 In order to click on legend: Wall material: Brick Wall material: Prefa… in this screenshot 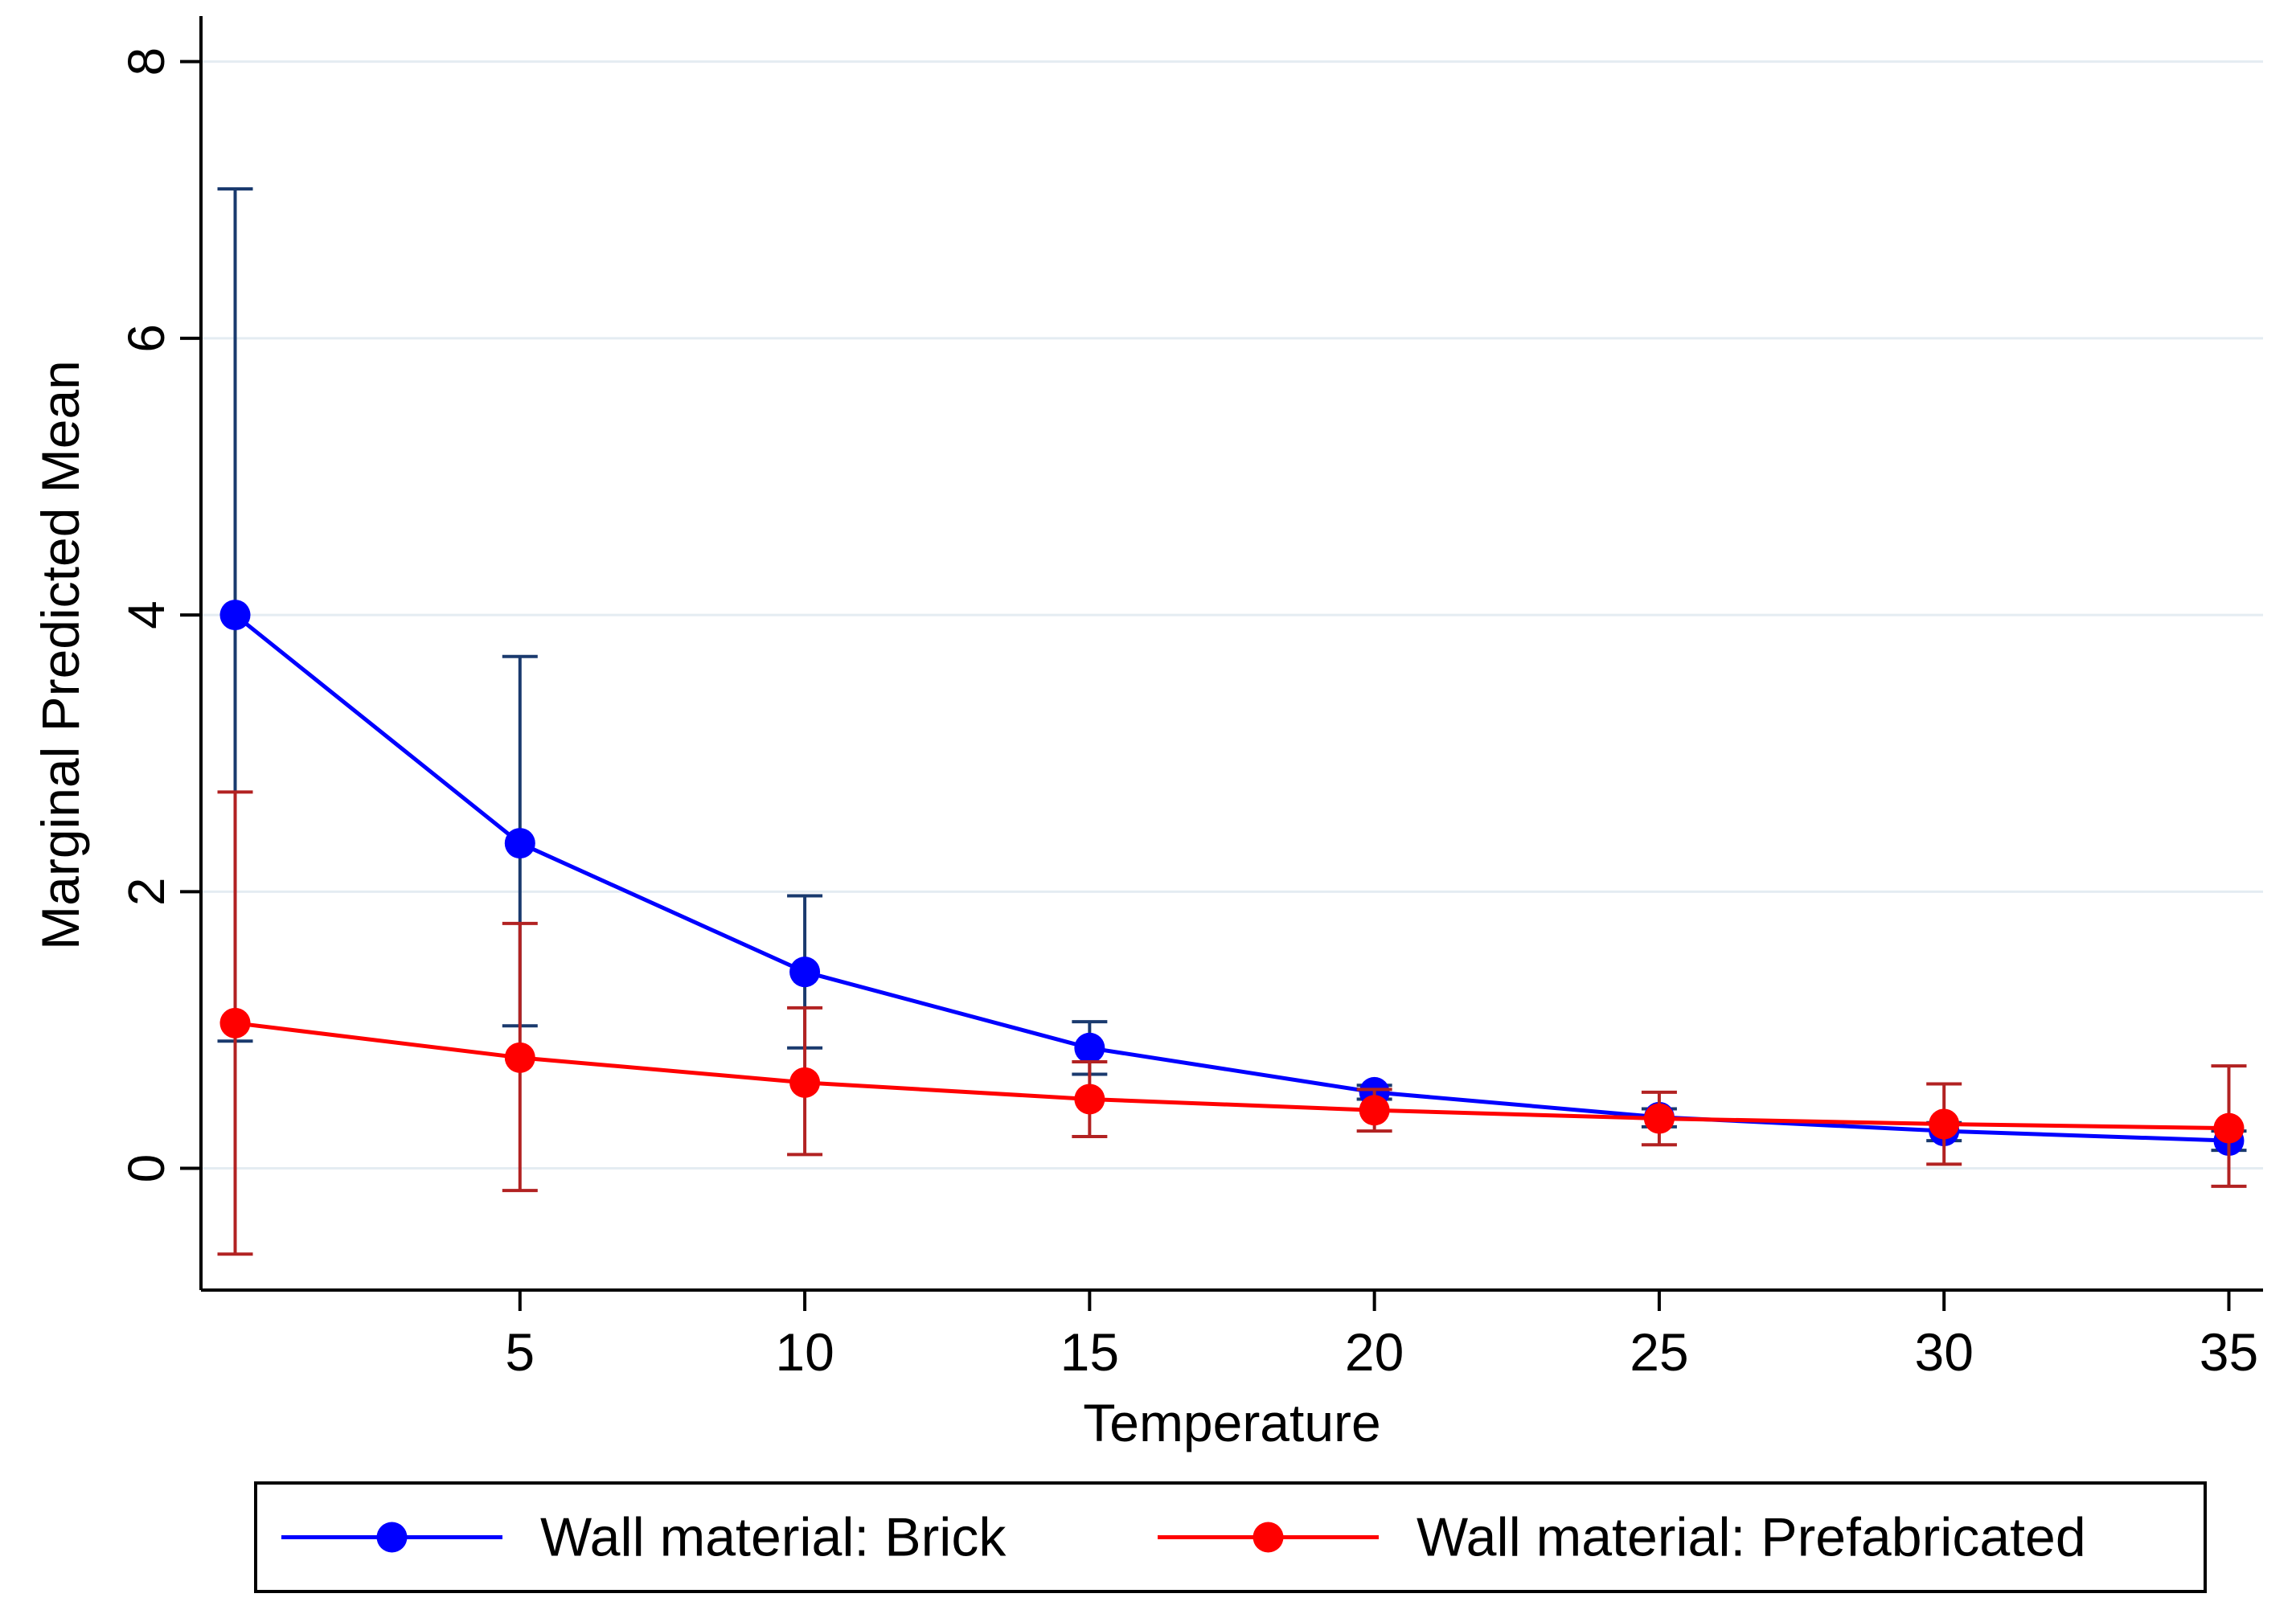, I will do `click(1230, 1537)`.